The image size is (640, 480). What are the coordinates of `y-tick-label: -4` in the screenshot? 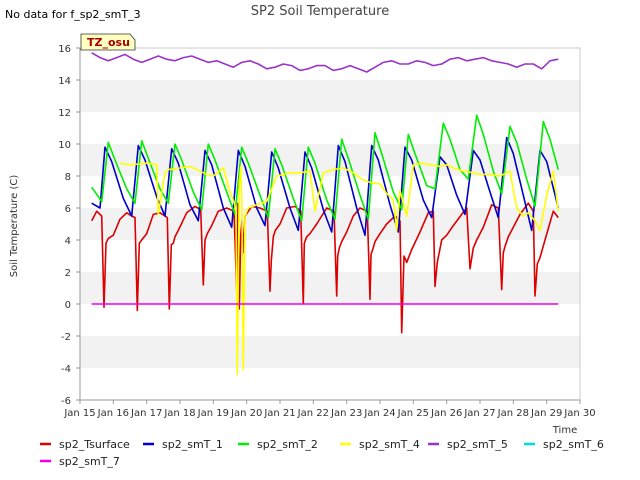 It's located at (66, 369).